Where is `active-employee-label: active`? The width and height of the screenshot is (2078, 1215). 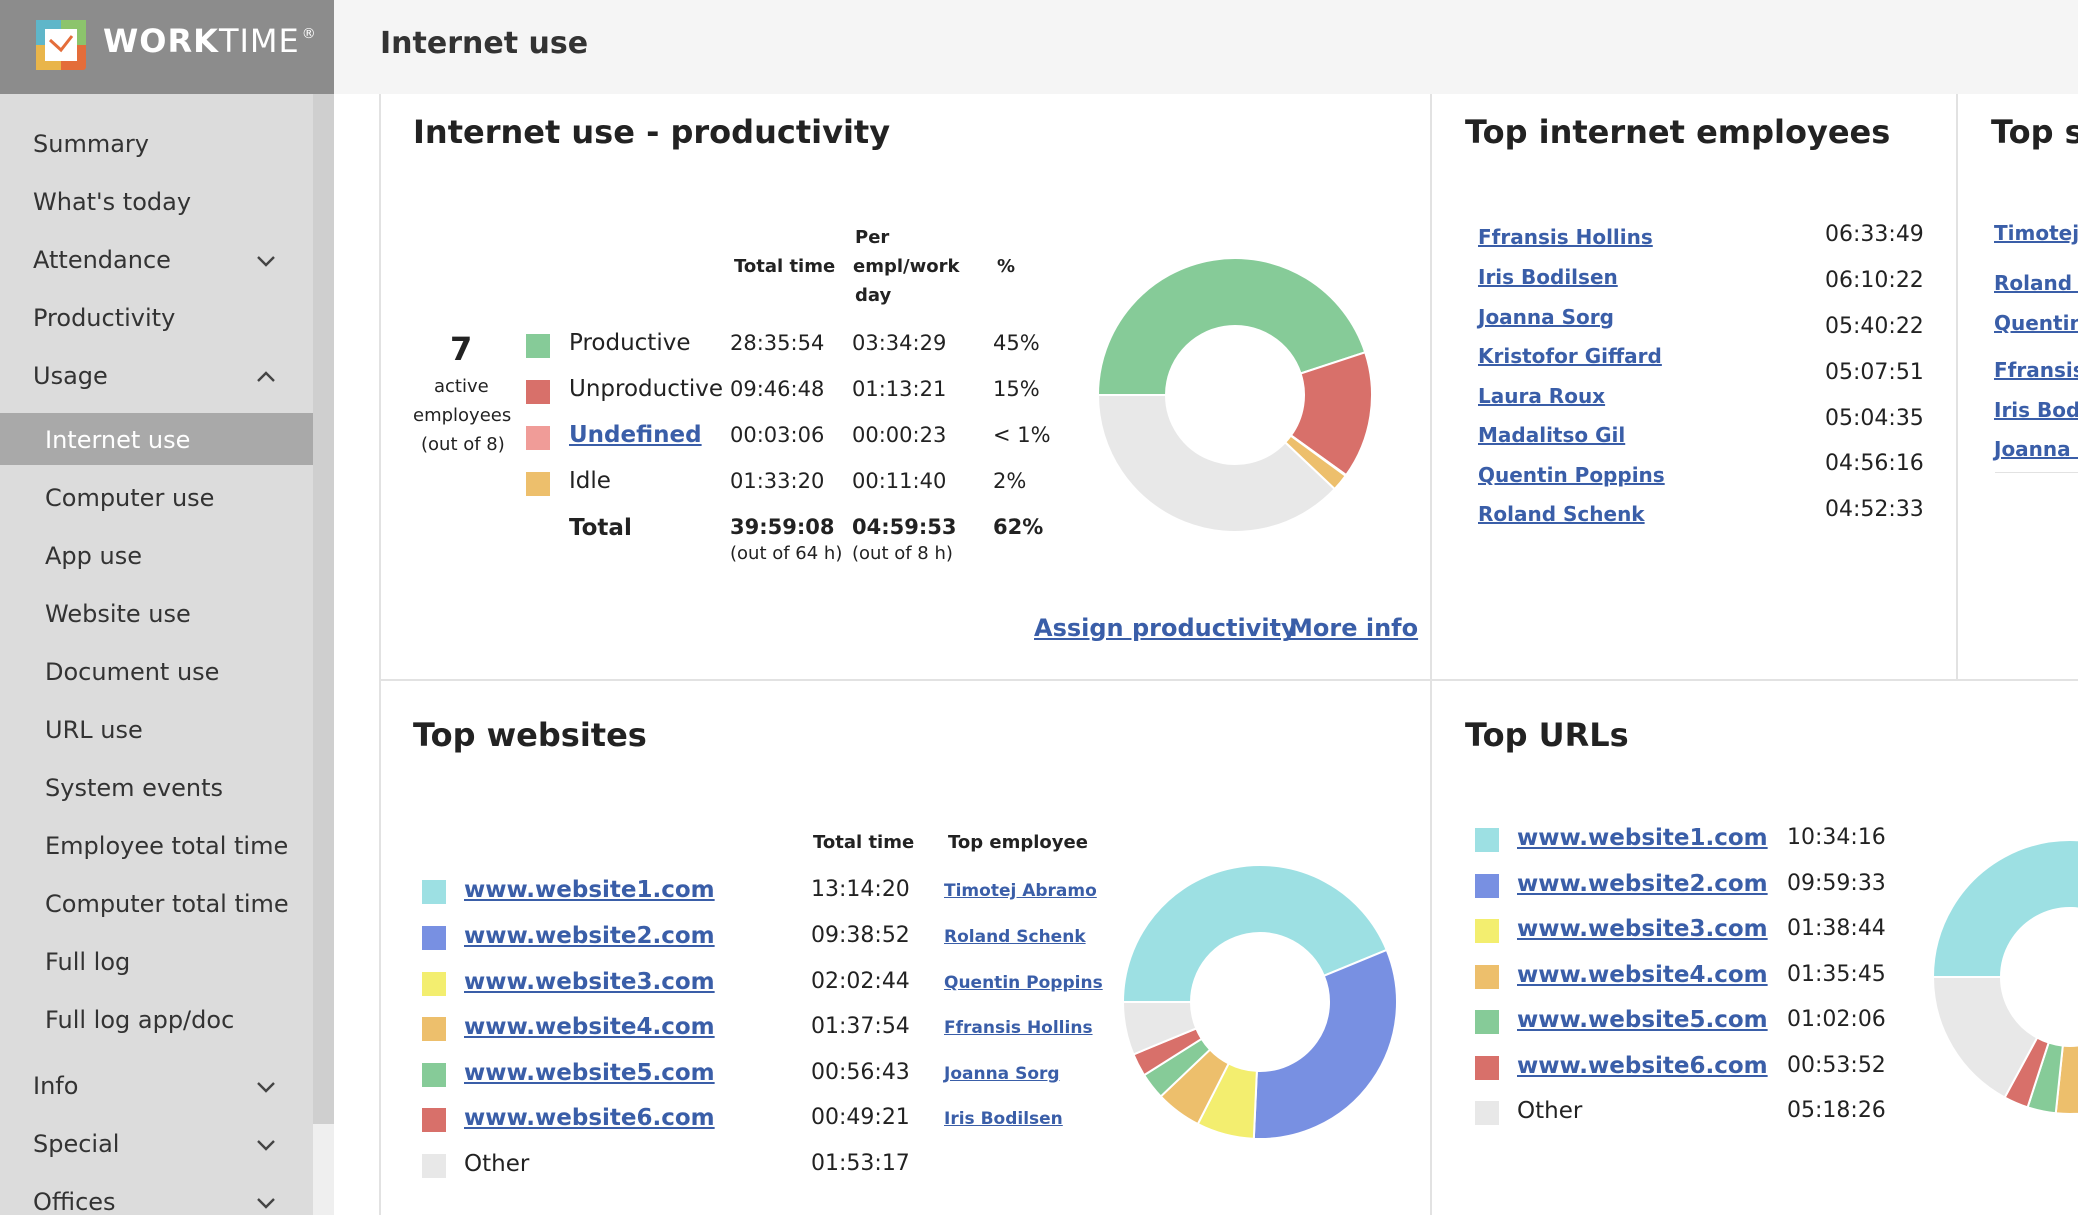
active-employee-label: active is located at coordinates (461, 386).